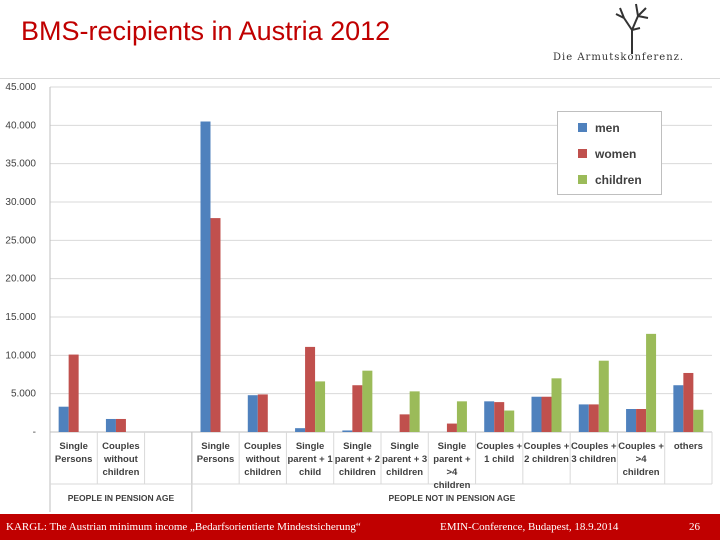  Describe the element at coordinates (582, 128) in the screenshot. I see `legend-swatch-men` at that location.